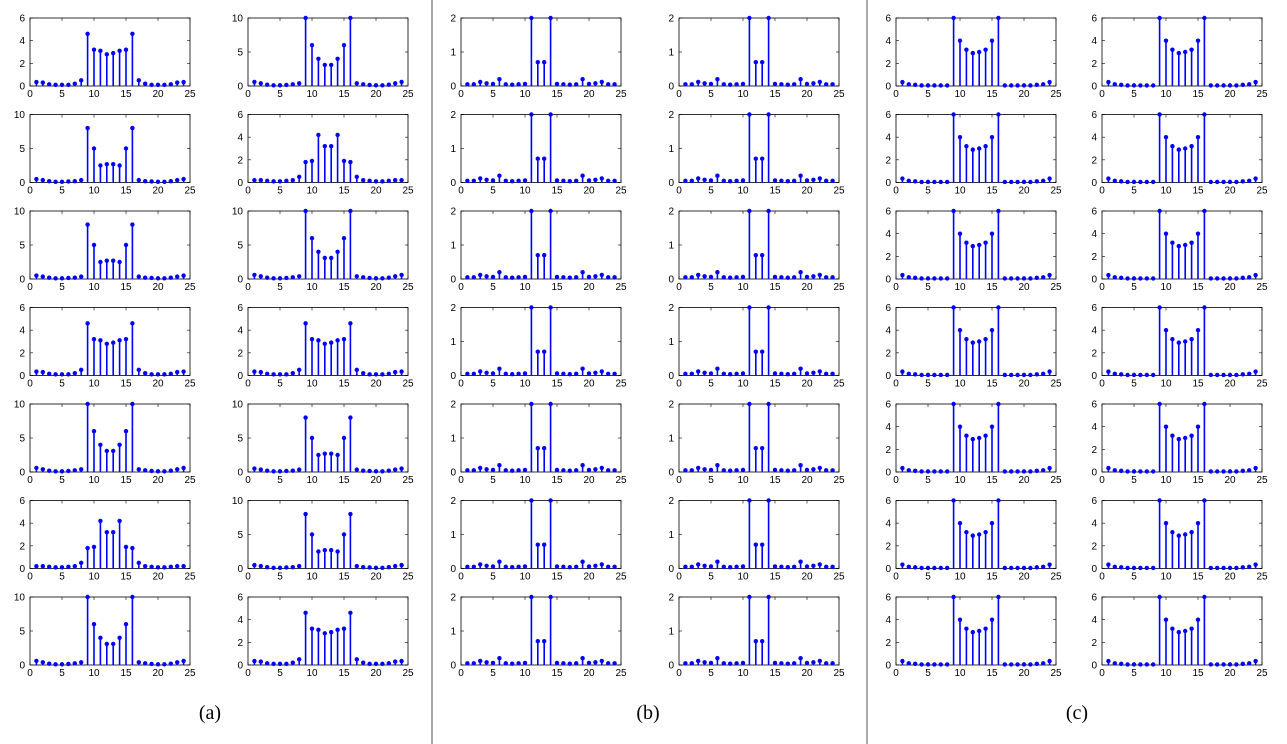  Describe the element at coordinates (238, 19) in the screenshot. I see `y-tick-label: 10` at that location.